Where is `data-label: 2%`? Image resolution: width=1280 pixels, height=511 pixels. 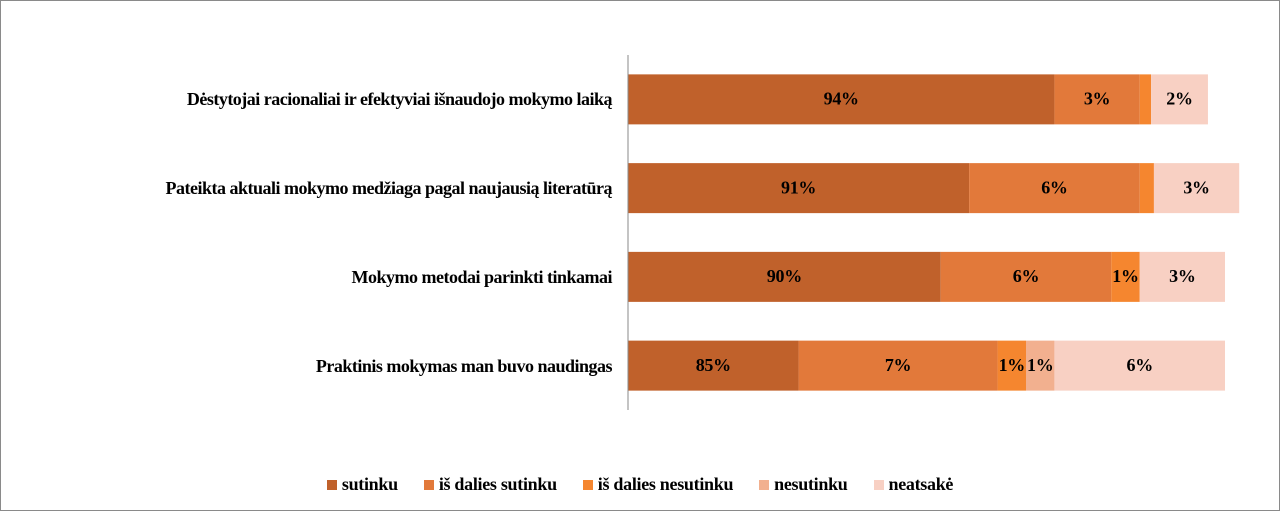 data-label: 2% is located at coordinates (1179, 99).